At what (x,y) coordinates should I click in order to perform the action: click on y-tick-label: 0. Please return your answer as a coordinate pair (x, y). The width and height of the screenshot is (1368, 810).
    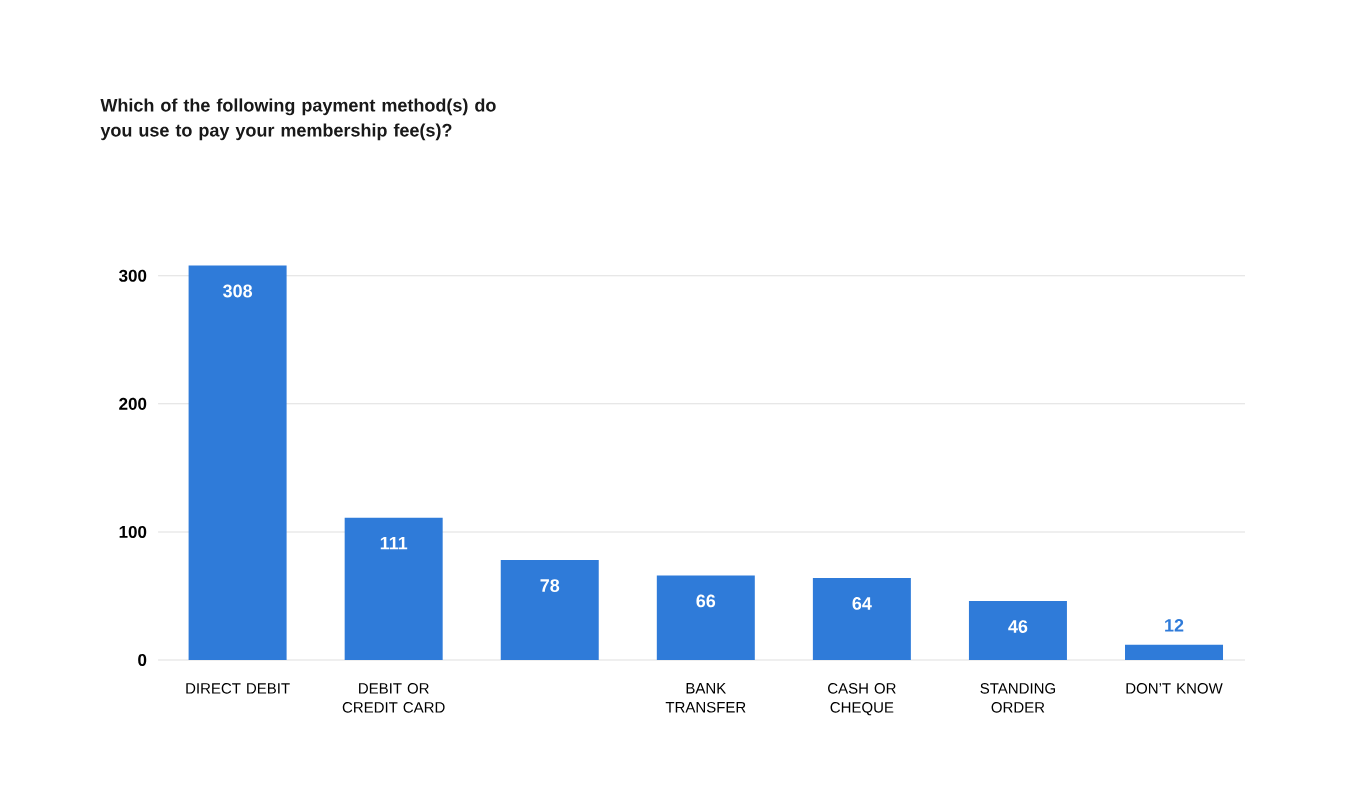
    Looking at the image, I should click on (142, 660).